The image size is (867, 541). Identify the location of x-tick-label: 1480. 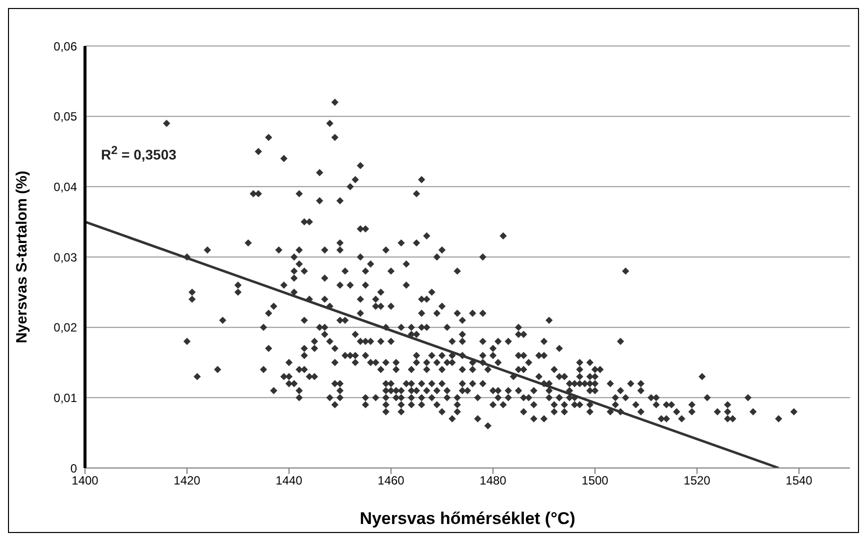
(493, 481).